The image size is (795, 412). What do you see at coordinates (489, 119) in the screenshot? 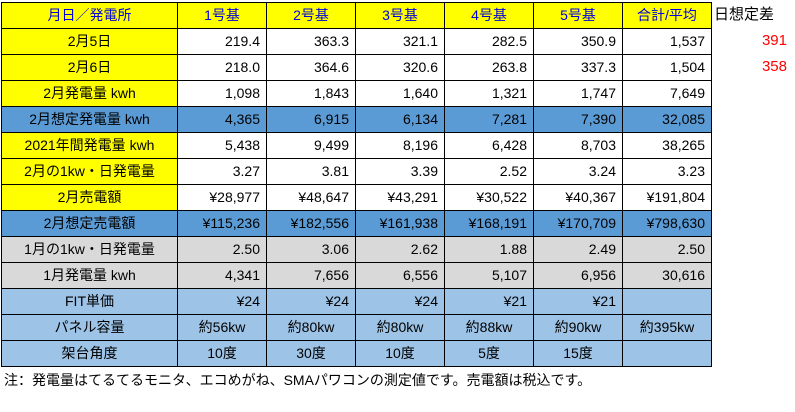
I see `data-cell: 7,281` at bounding box center [489, 119].